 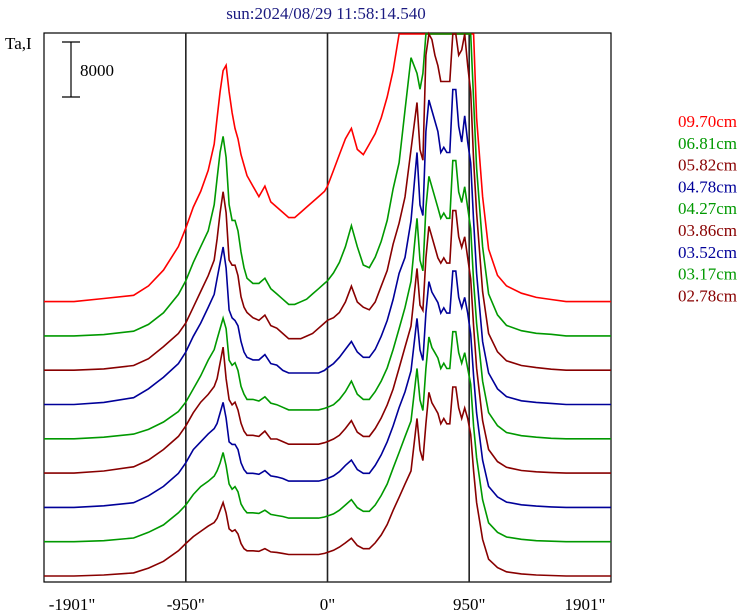 I want to click on legend-entry: 04.27cm, so click(x=707, y=208).